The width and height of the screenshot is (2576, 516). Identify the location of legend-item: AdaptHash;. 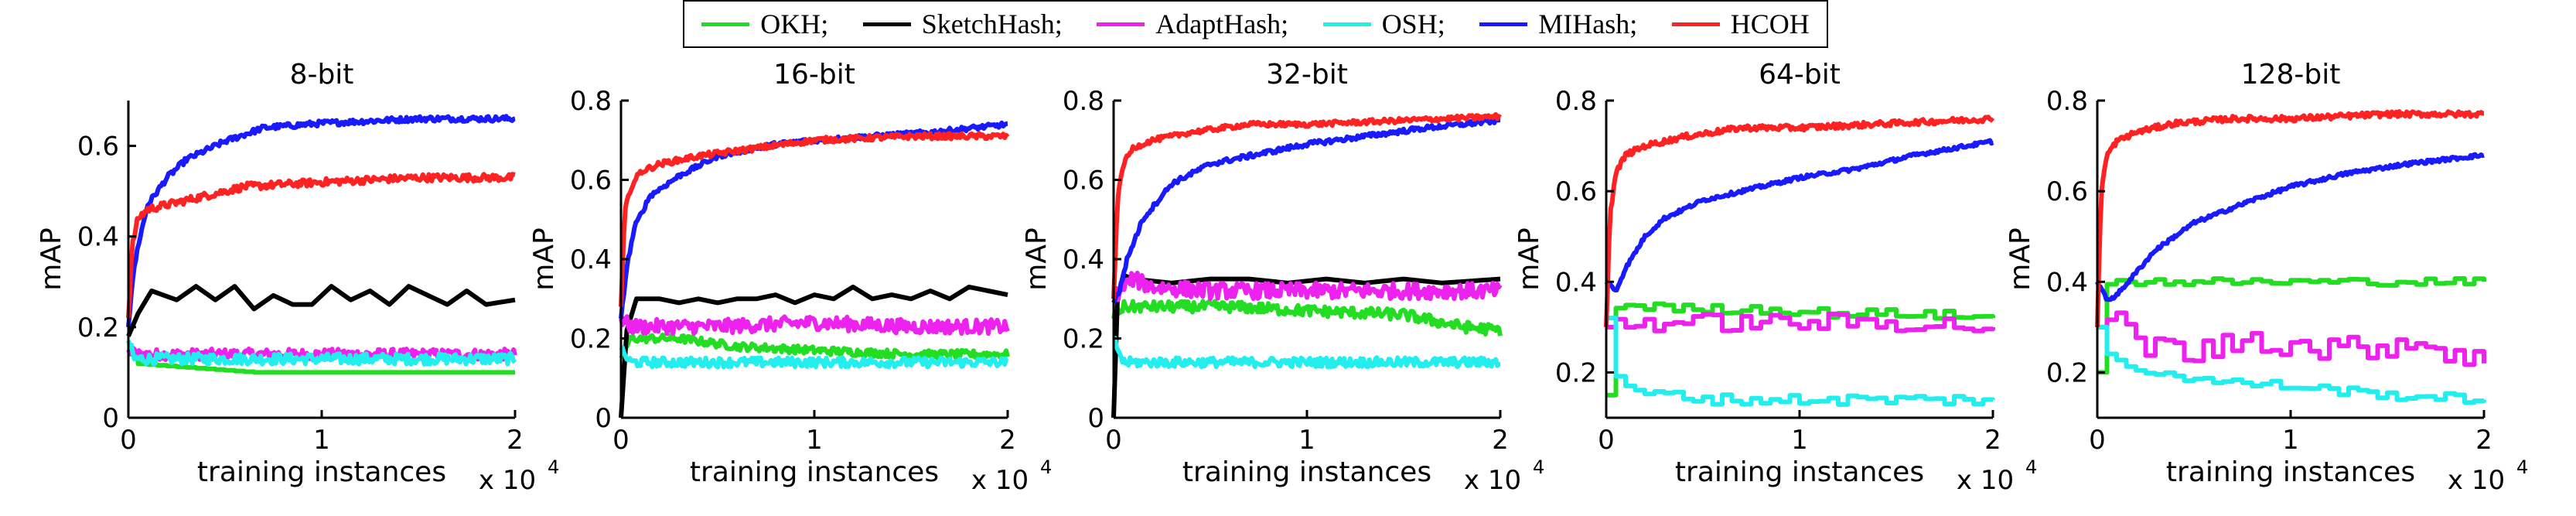
(1193, 24).